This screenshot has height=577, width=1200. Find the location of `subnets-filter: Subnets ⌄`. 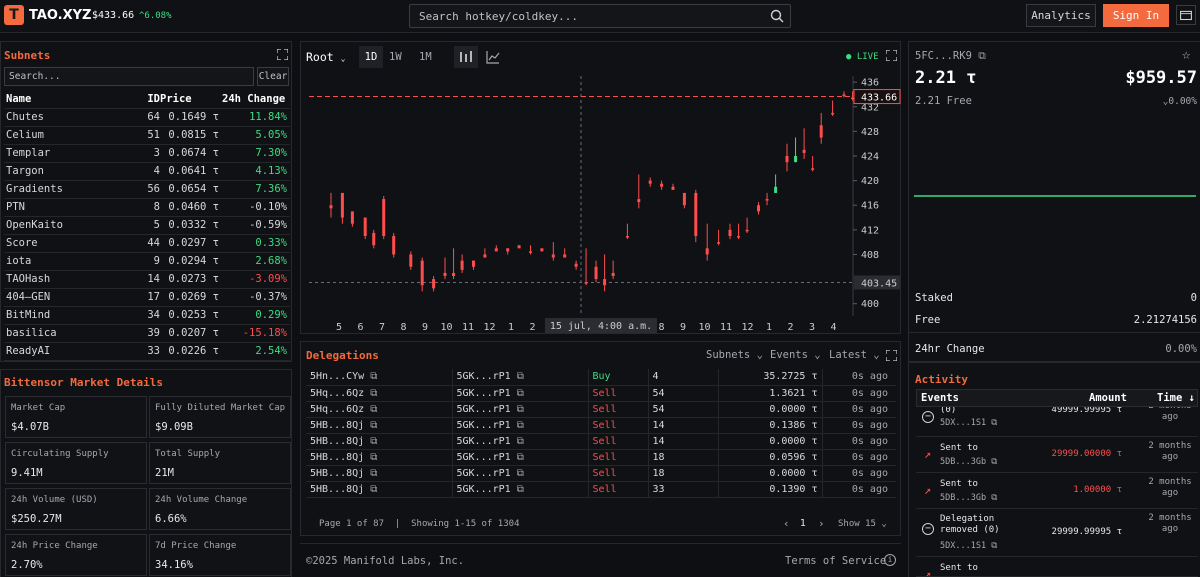

subnets-filter: Subnets ⌄ is located at coordinates (734, 355).